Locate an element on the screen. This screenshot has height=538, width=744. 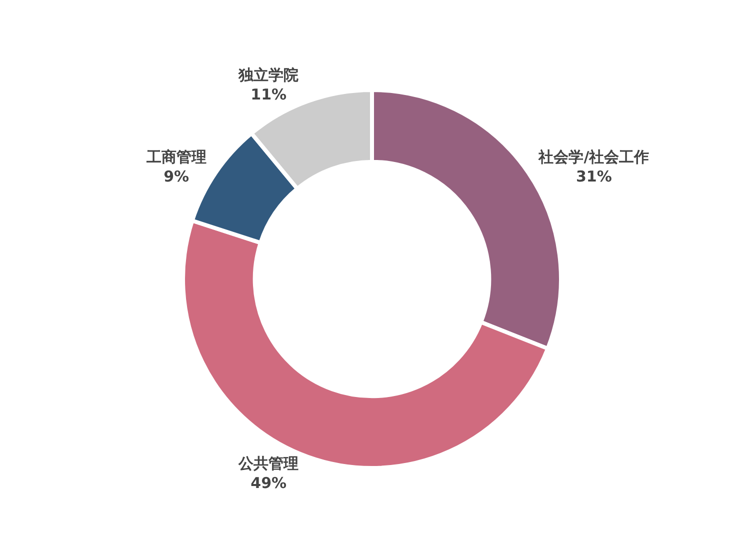
slice-label: 工商管理 is located at coordinates (175, 157).